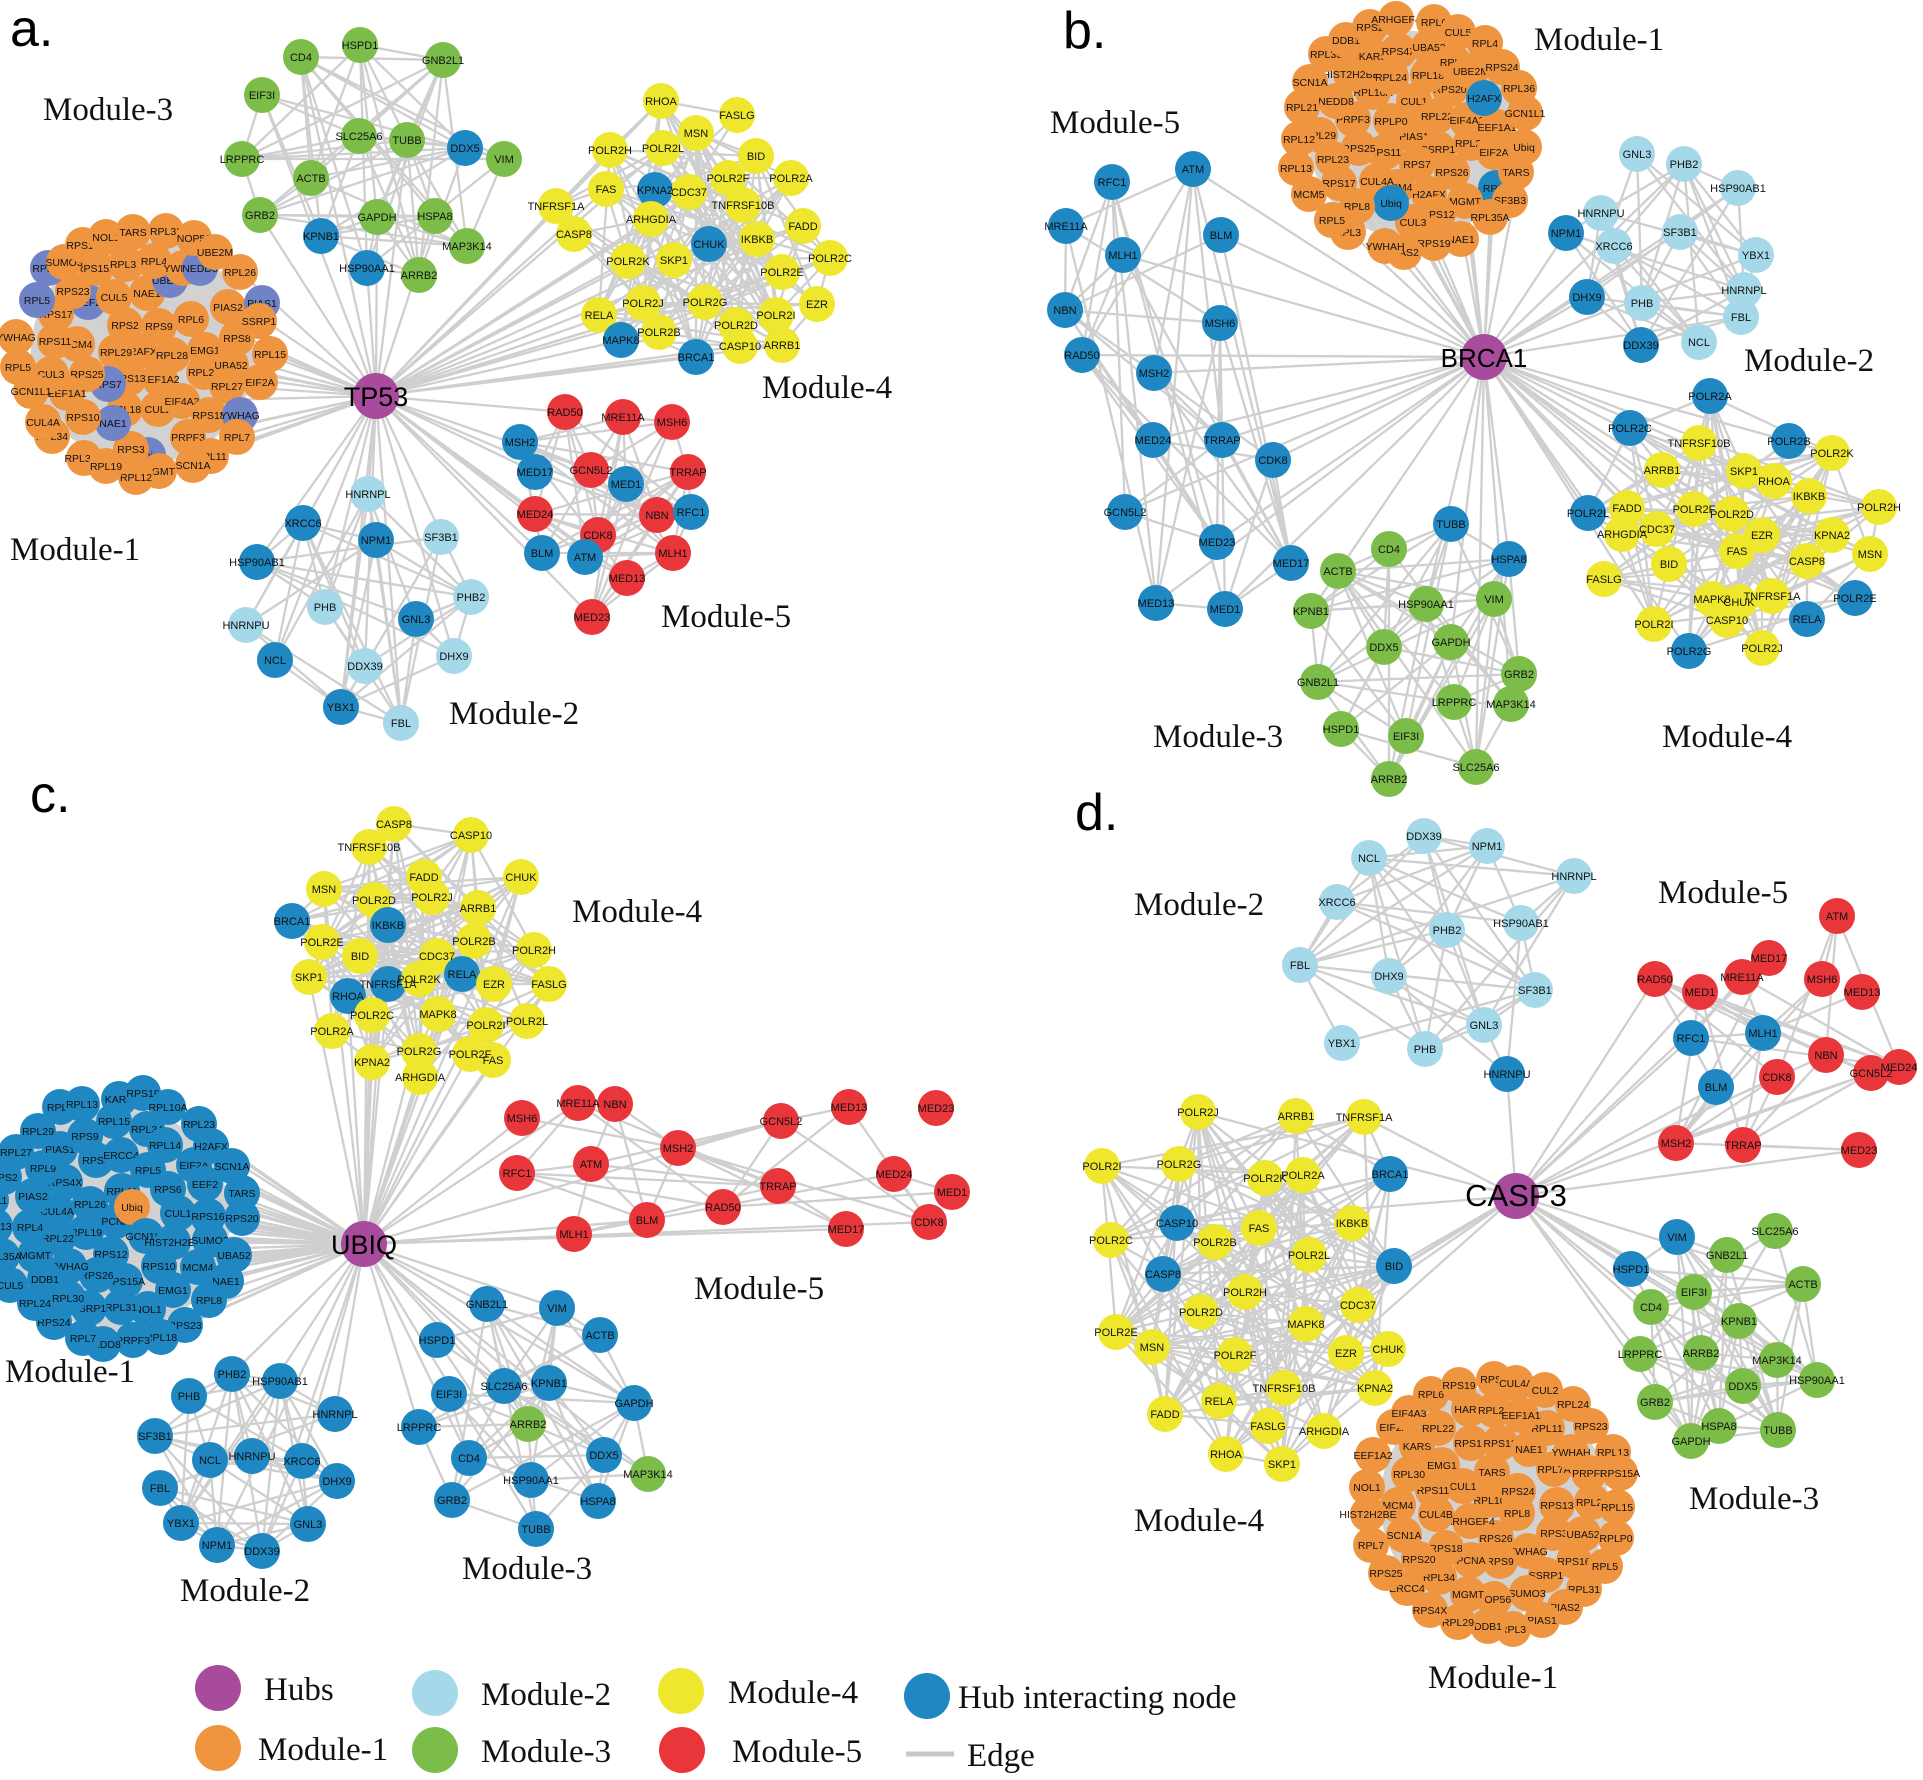 The image size is (1923, 1780). Describe the element at coordinates (1528, 1552) in the screenshot. I see `svg-text: YWHAG` at that location.